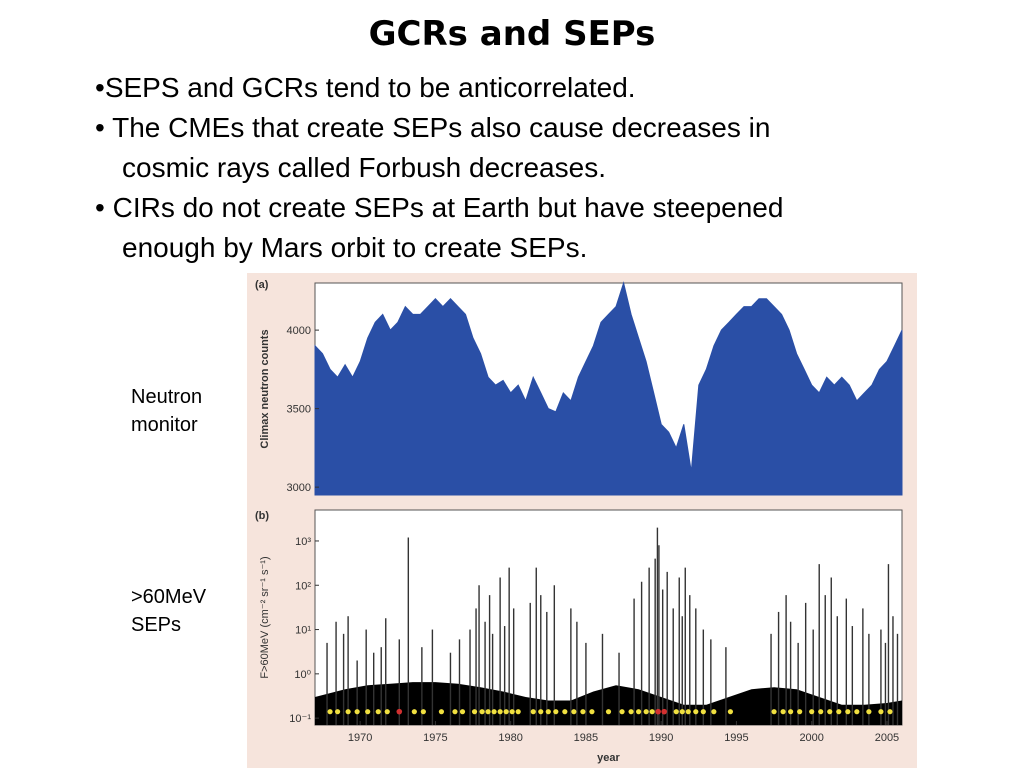 This screenshot has width=1024, height=768. What do you see at coordinates (435, 738) in the screenshot?
I see `x-tick-label: 1975` at bounding box center [435, 738].